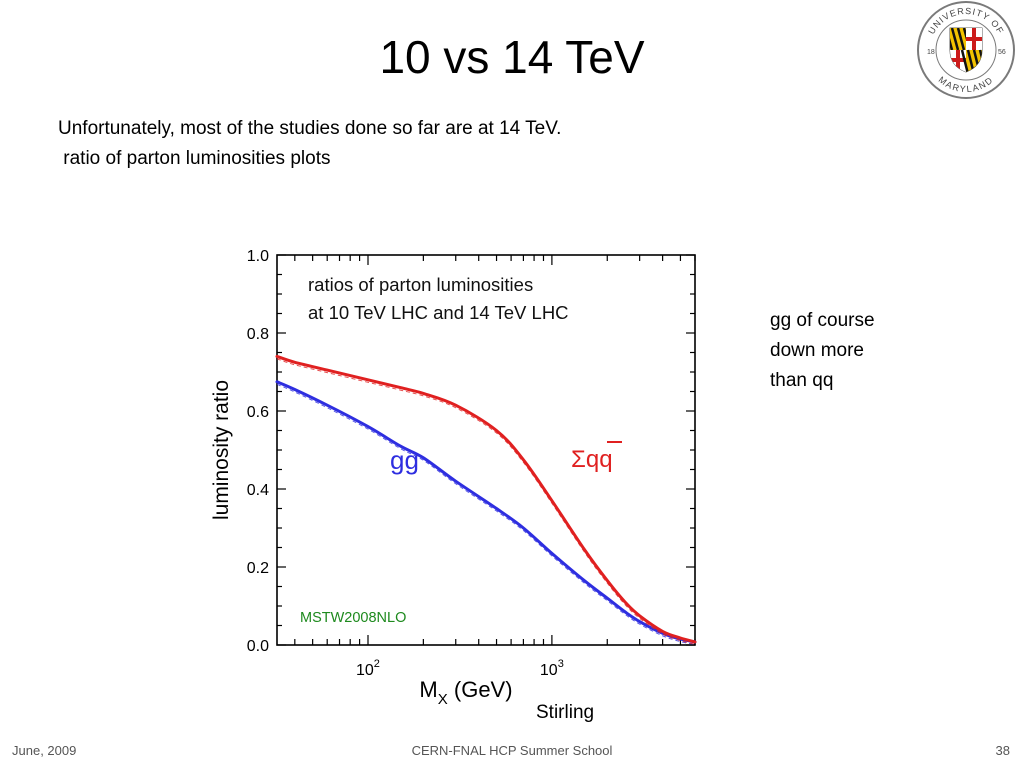 The image size is (1024, 768). I want to click on footer-event: CERN-FNAL HCP Summer School, so click(512, 750).